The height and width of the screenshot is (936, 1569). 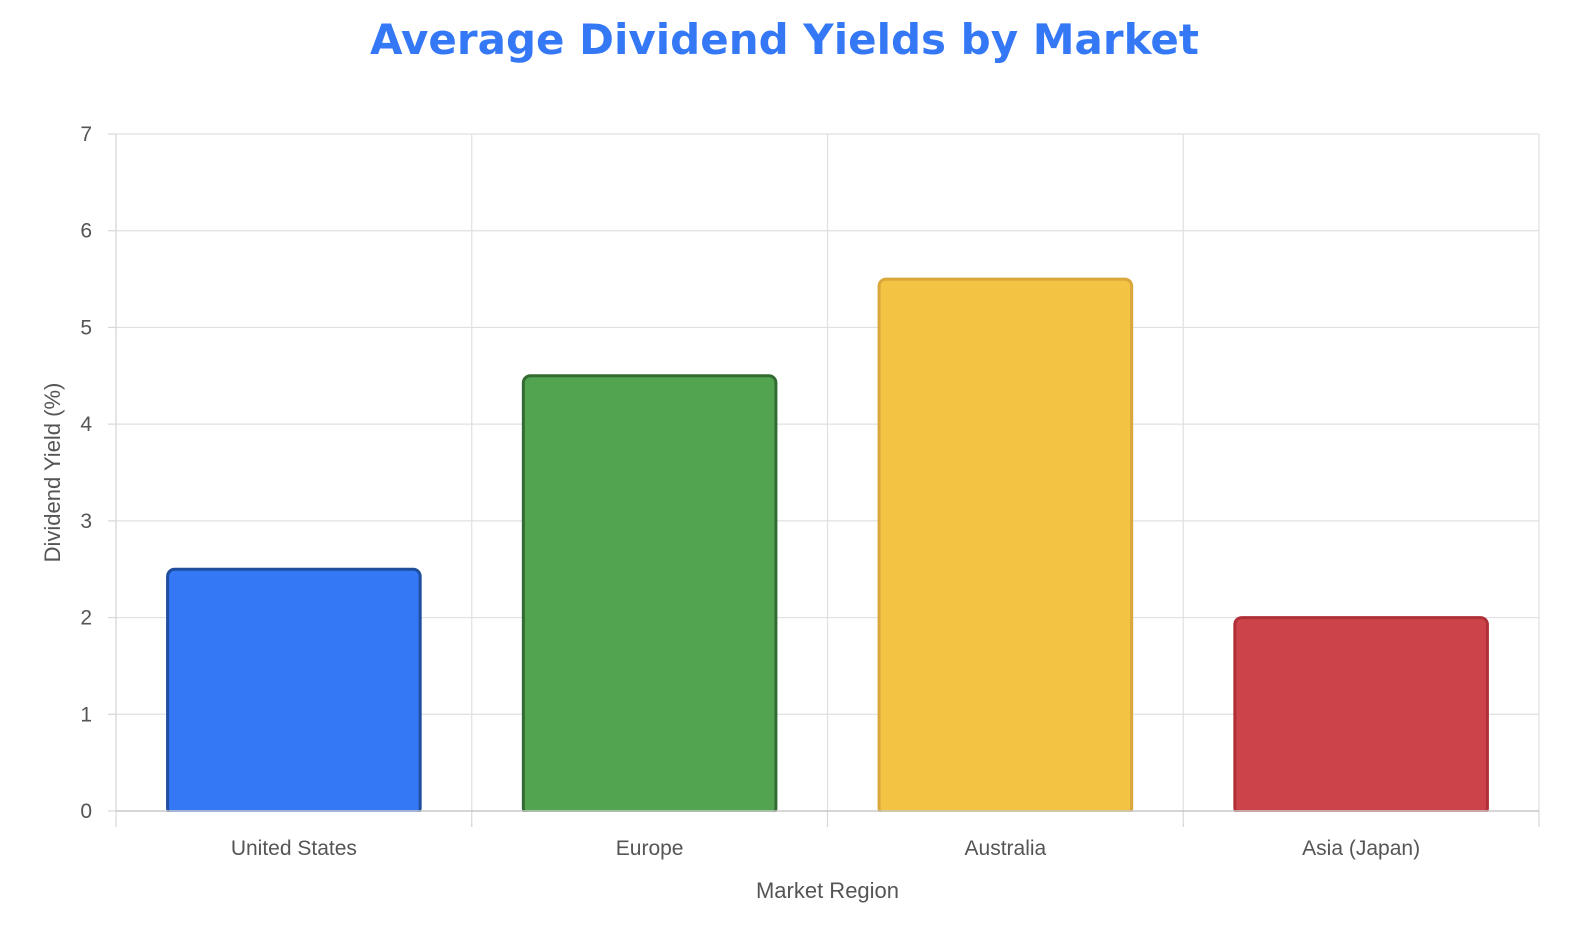 I want to click on y-axis-title: Dividend Yield (%), so click(x=52, y=473).